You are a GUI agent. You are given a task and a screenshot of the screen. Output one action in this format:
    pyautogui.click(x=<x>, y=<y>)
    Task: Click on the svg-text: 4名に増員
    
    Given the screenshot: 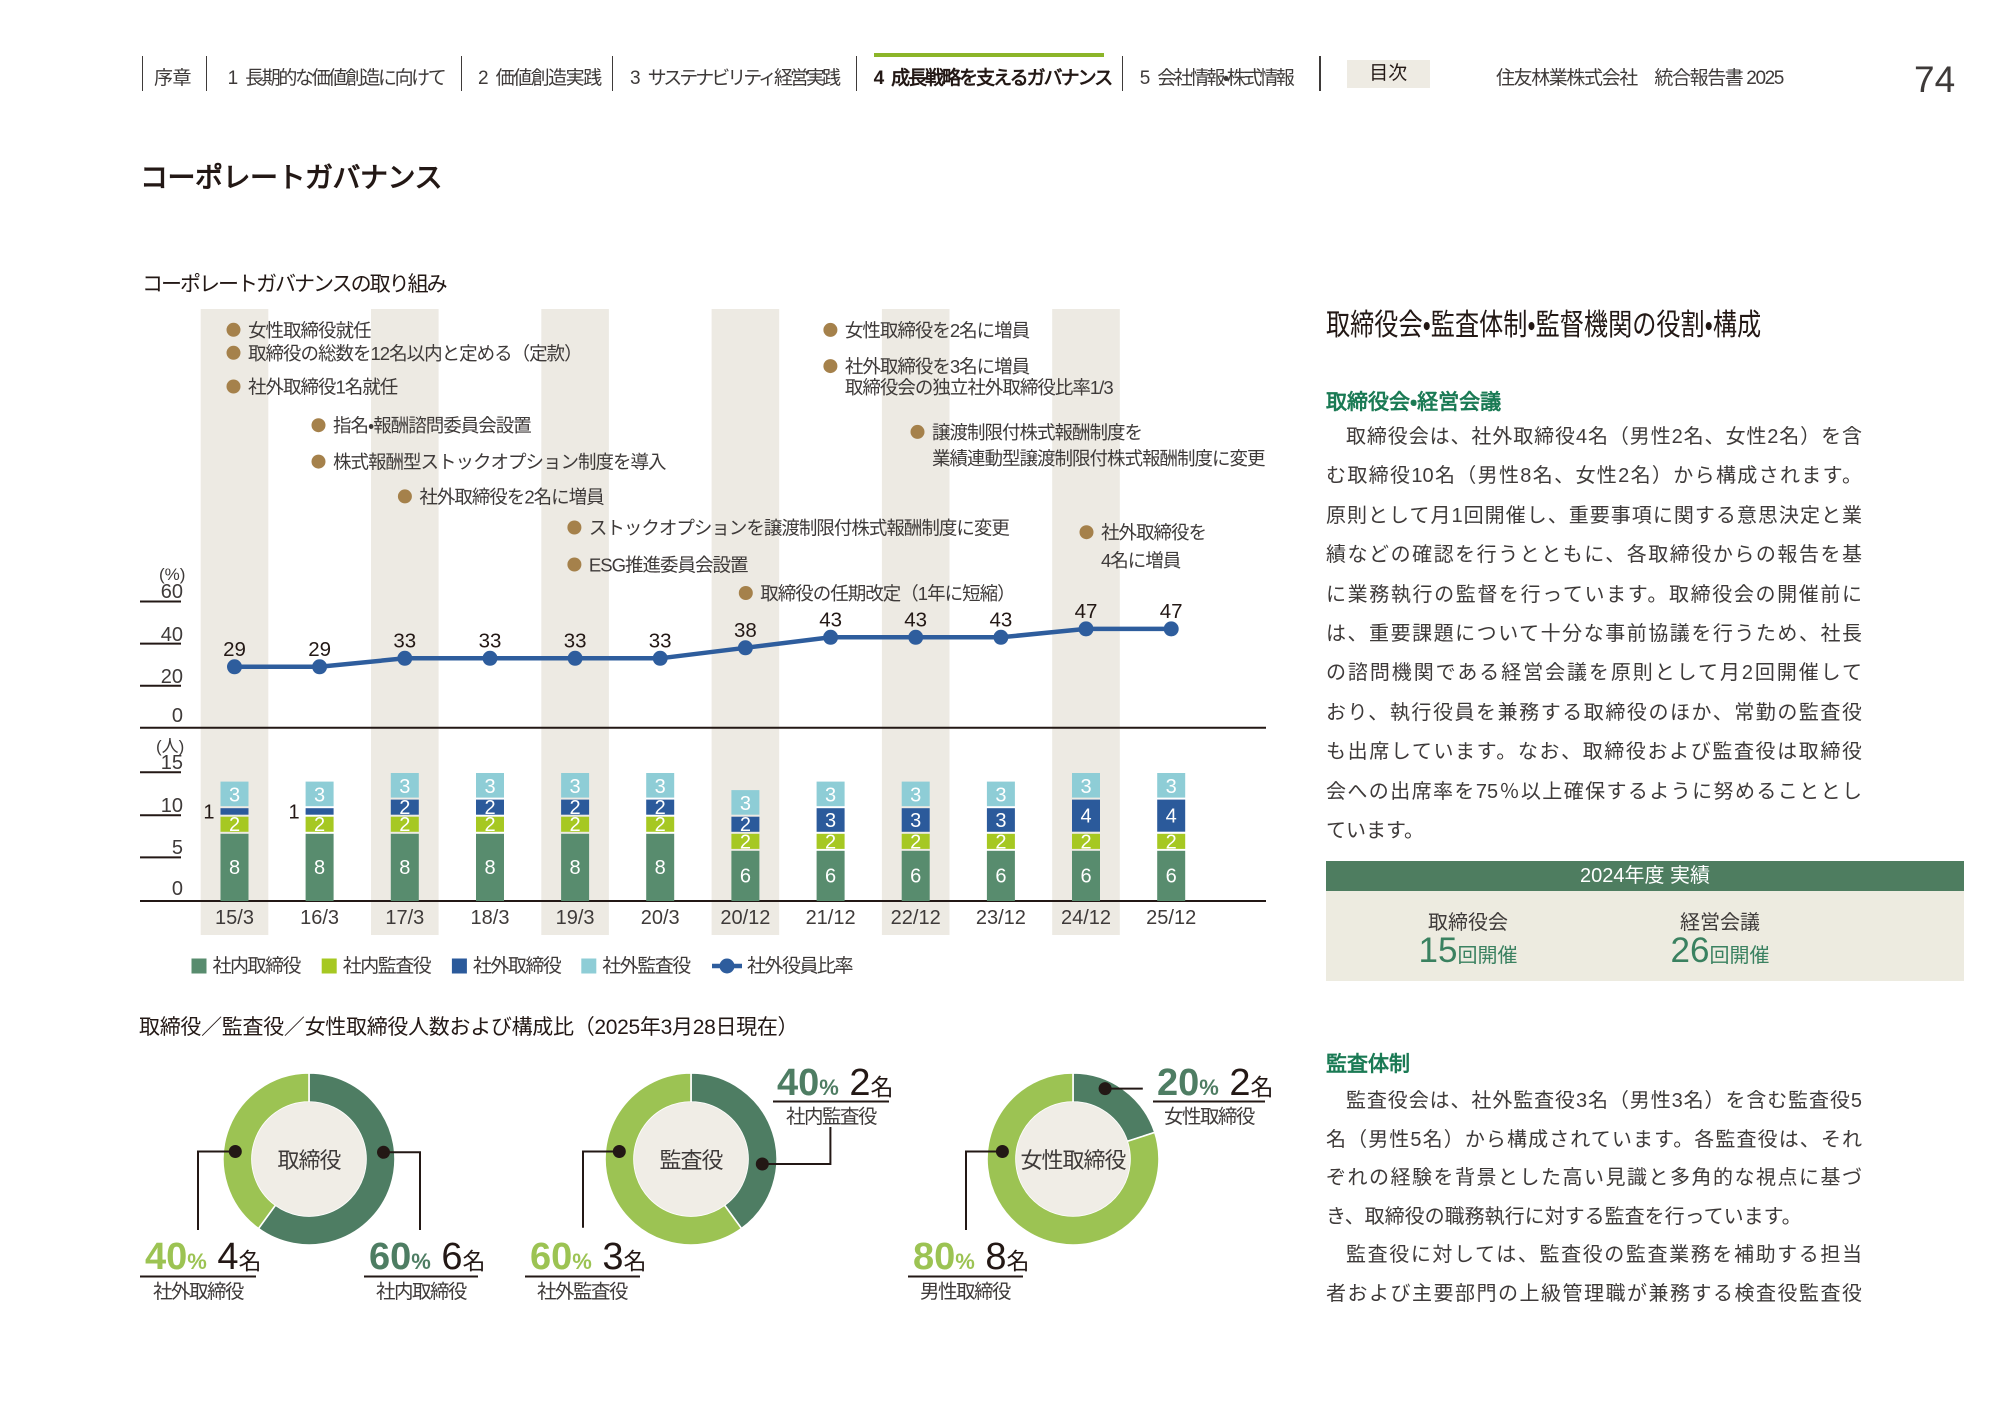 What is the action you would take?
    pyautogui.click(x=1141, y=560)
    